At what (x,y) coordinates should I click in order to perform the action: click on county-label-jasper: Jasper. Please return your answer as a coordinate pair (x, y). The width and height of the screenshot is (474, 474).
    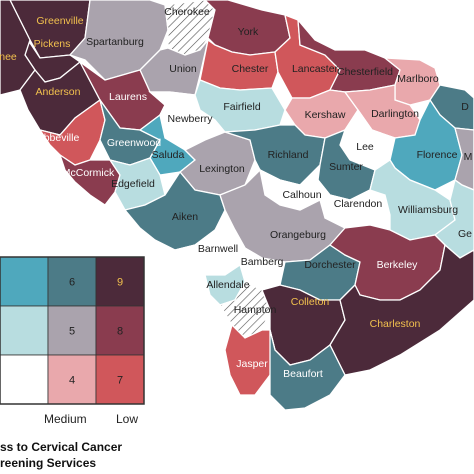
    Looking at the image, I should click on (252, 364).